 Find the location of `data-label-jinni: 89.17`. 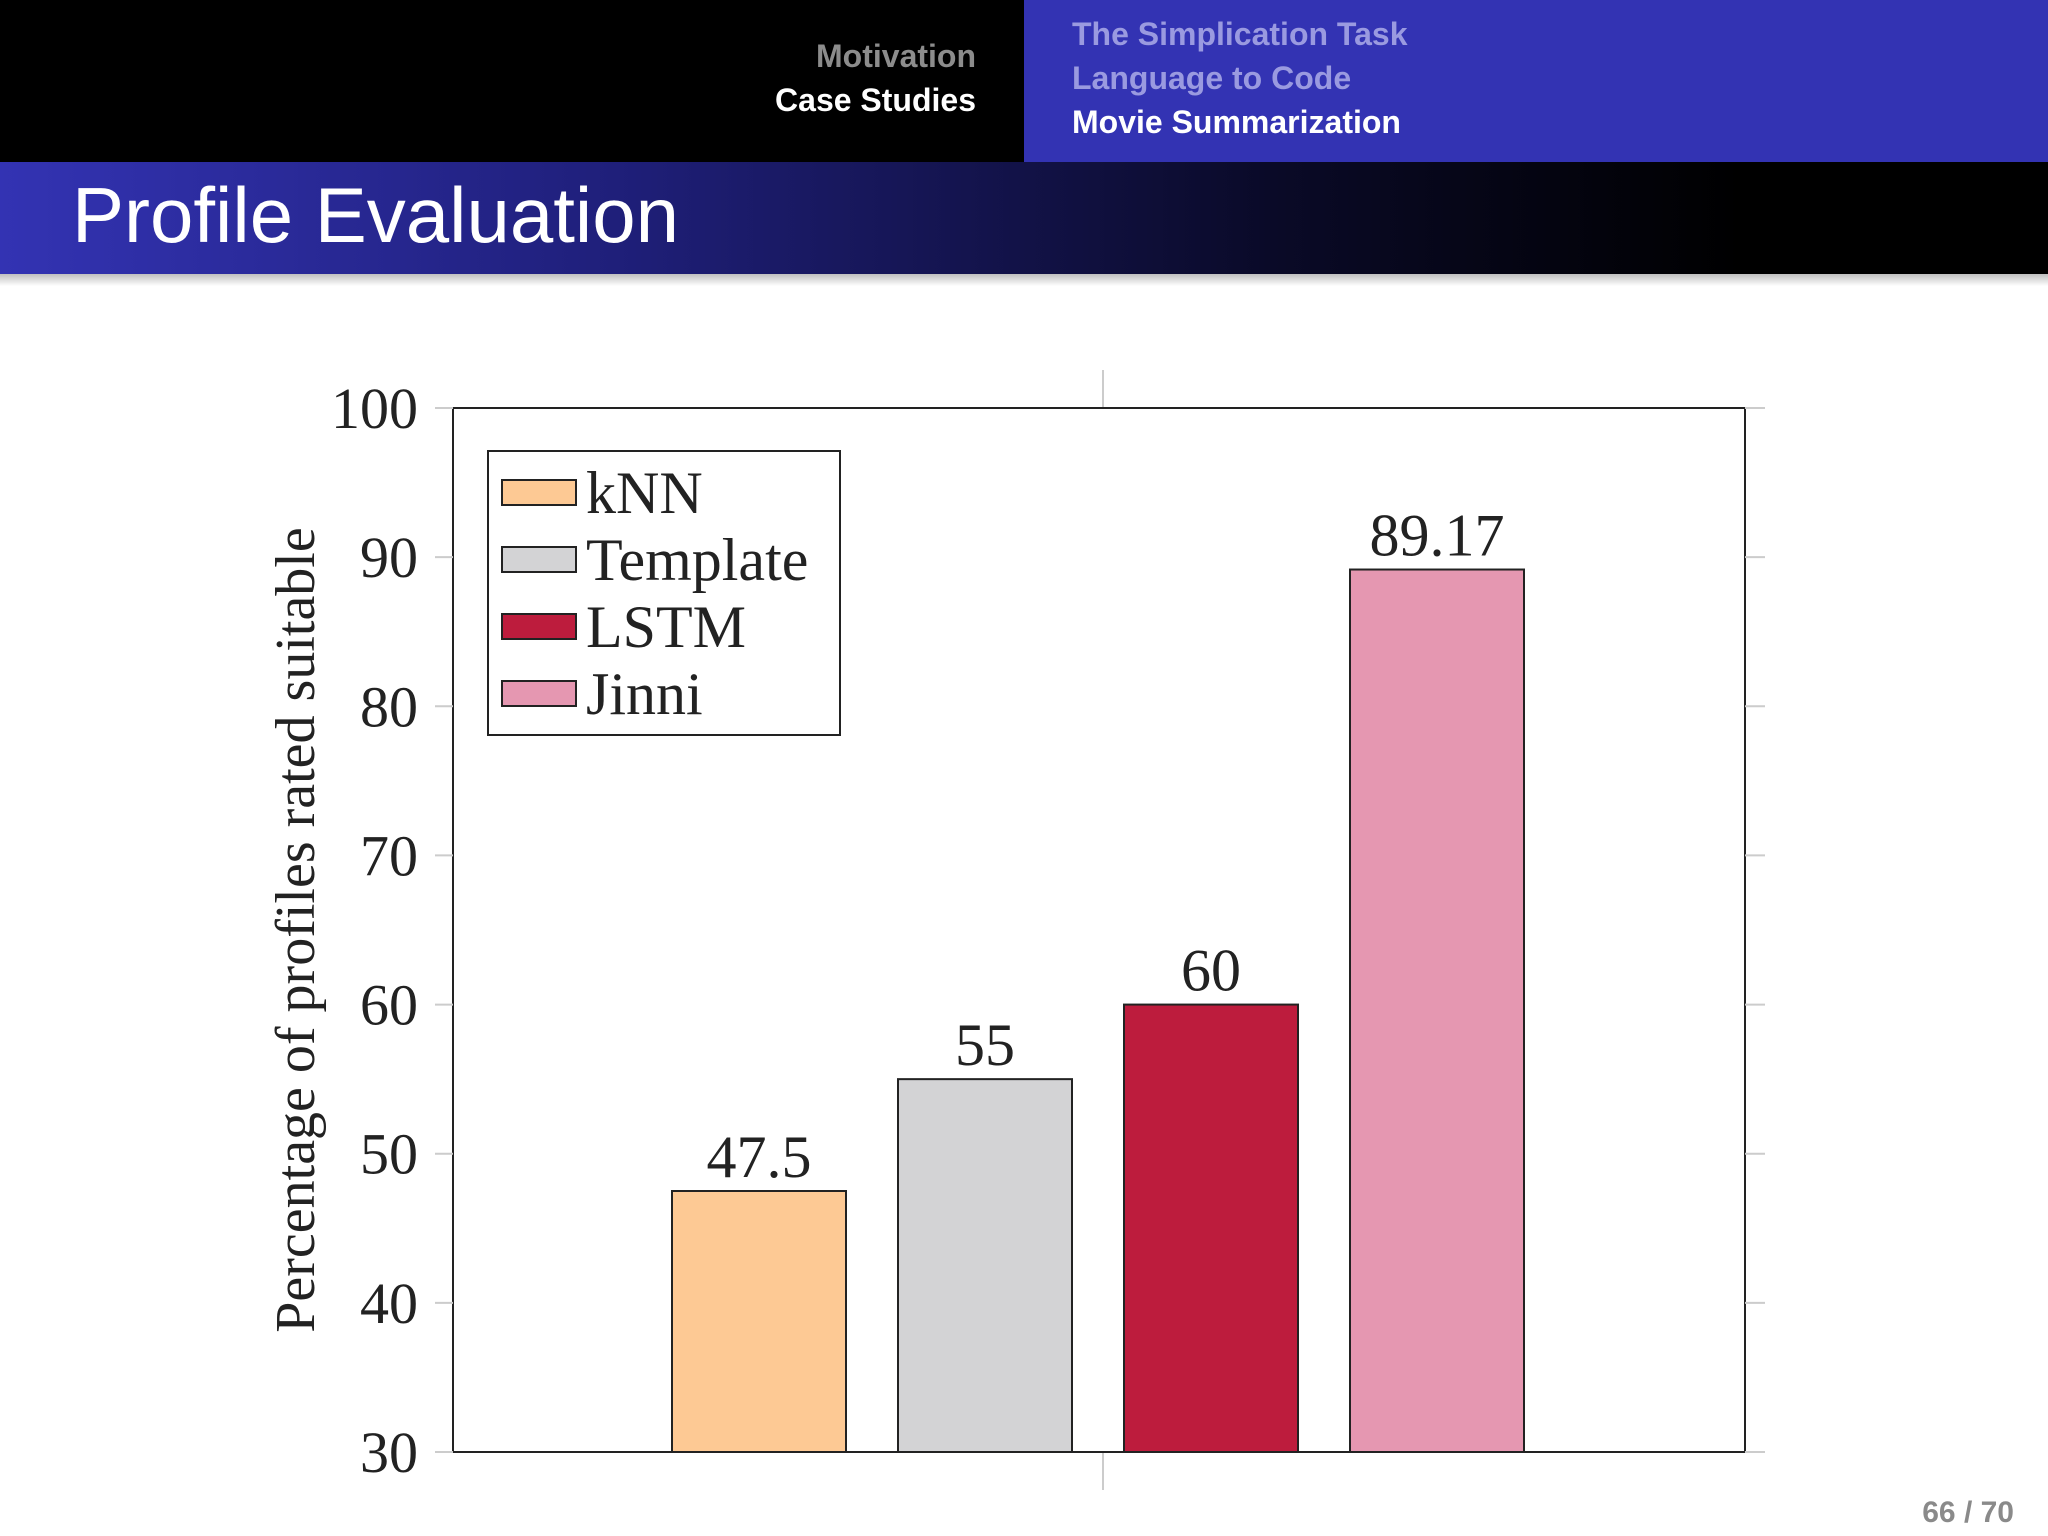

data-label-jinni: 89.17 is located at coordinates (1437, 536).